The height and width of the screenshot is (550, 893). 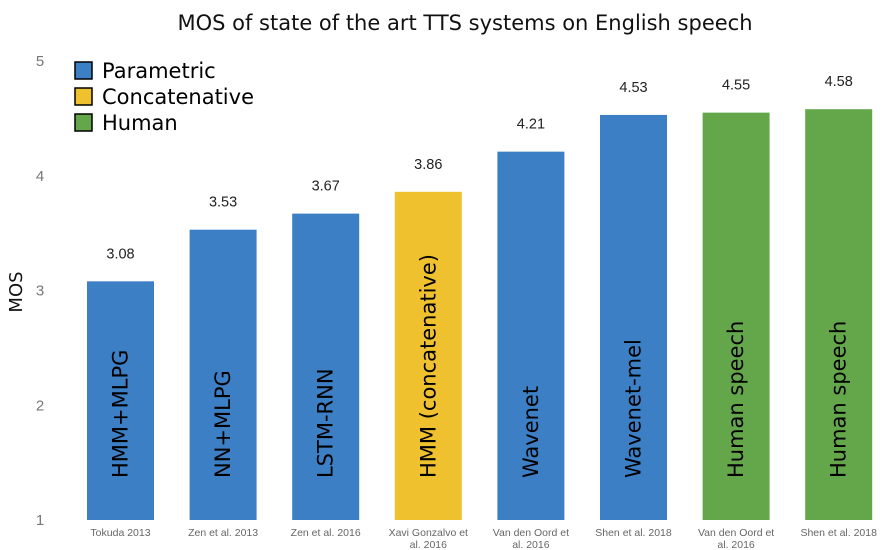 What do you see at coordinates (736, 86) in the screenshot?
I see `bar-value-label: 4.55` at bounding box center [736, 86].